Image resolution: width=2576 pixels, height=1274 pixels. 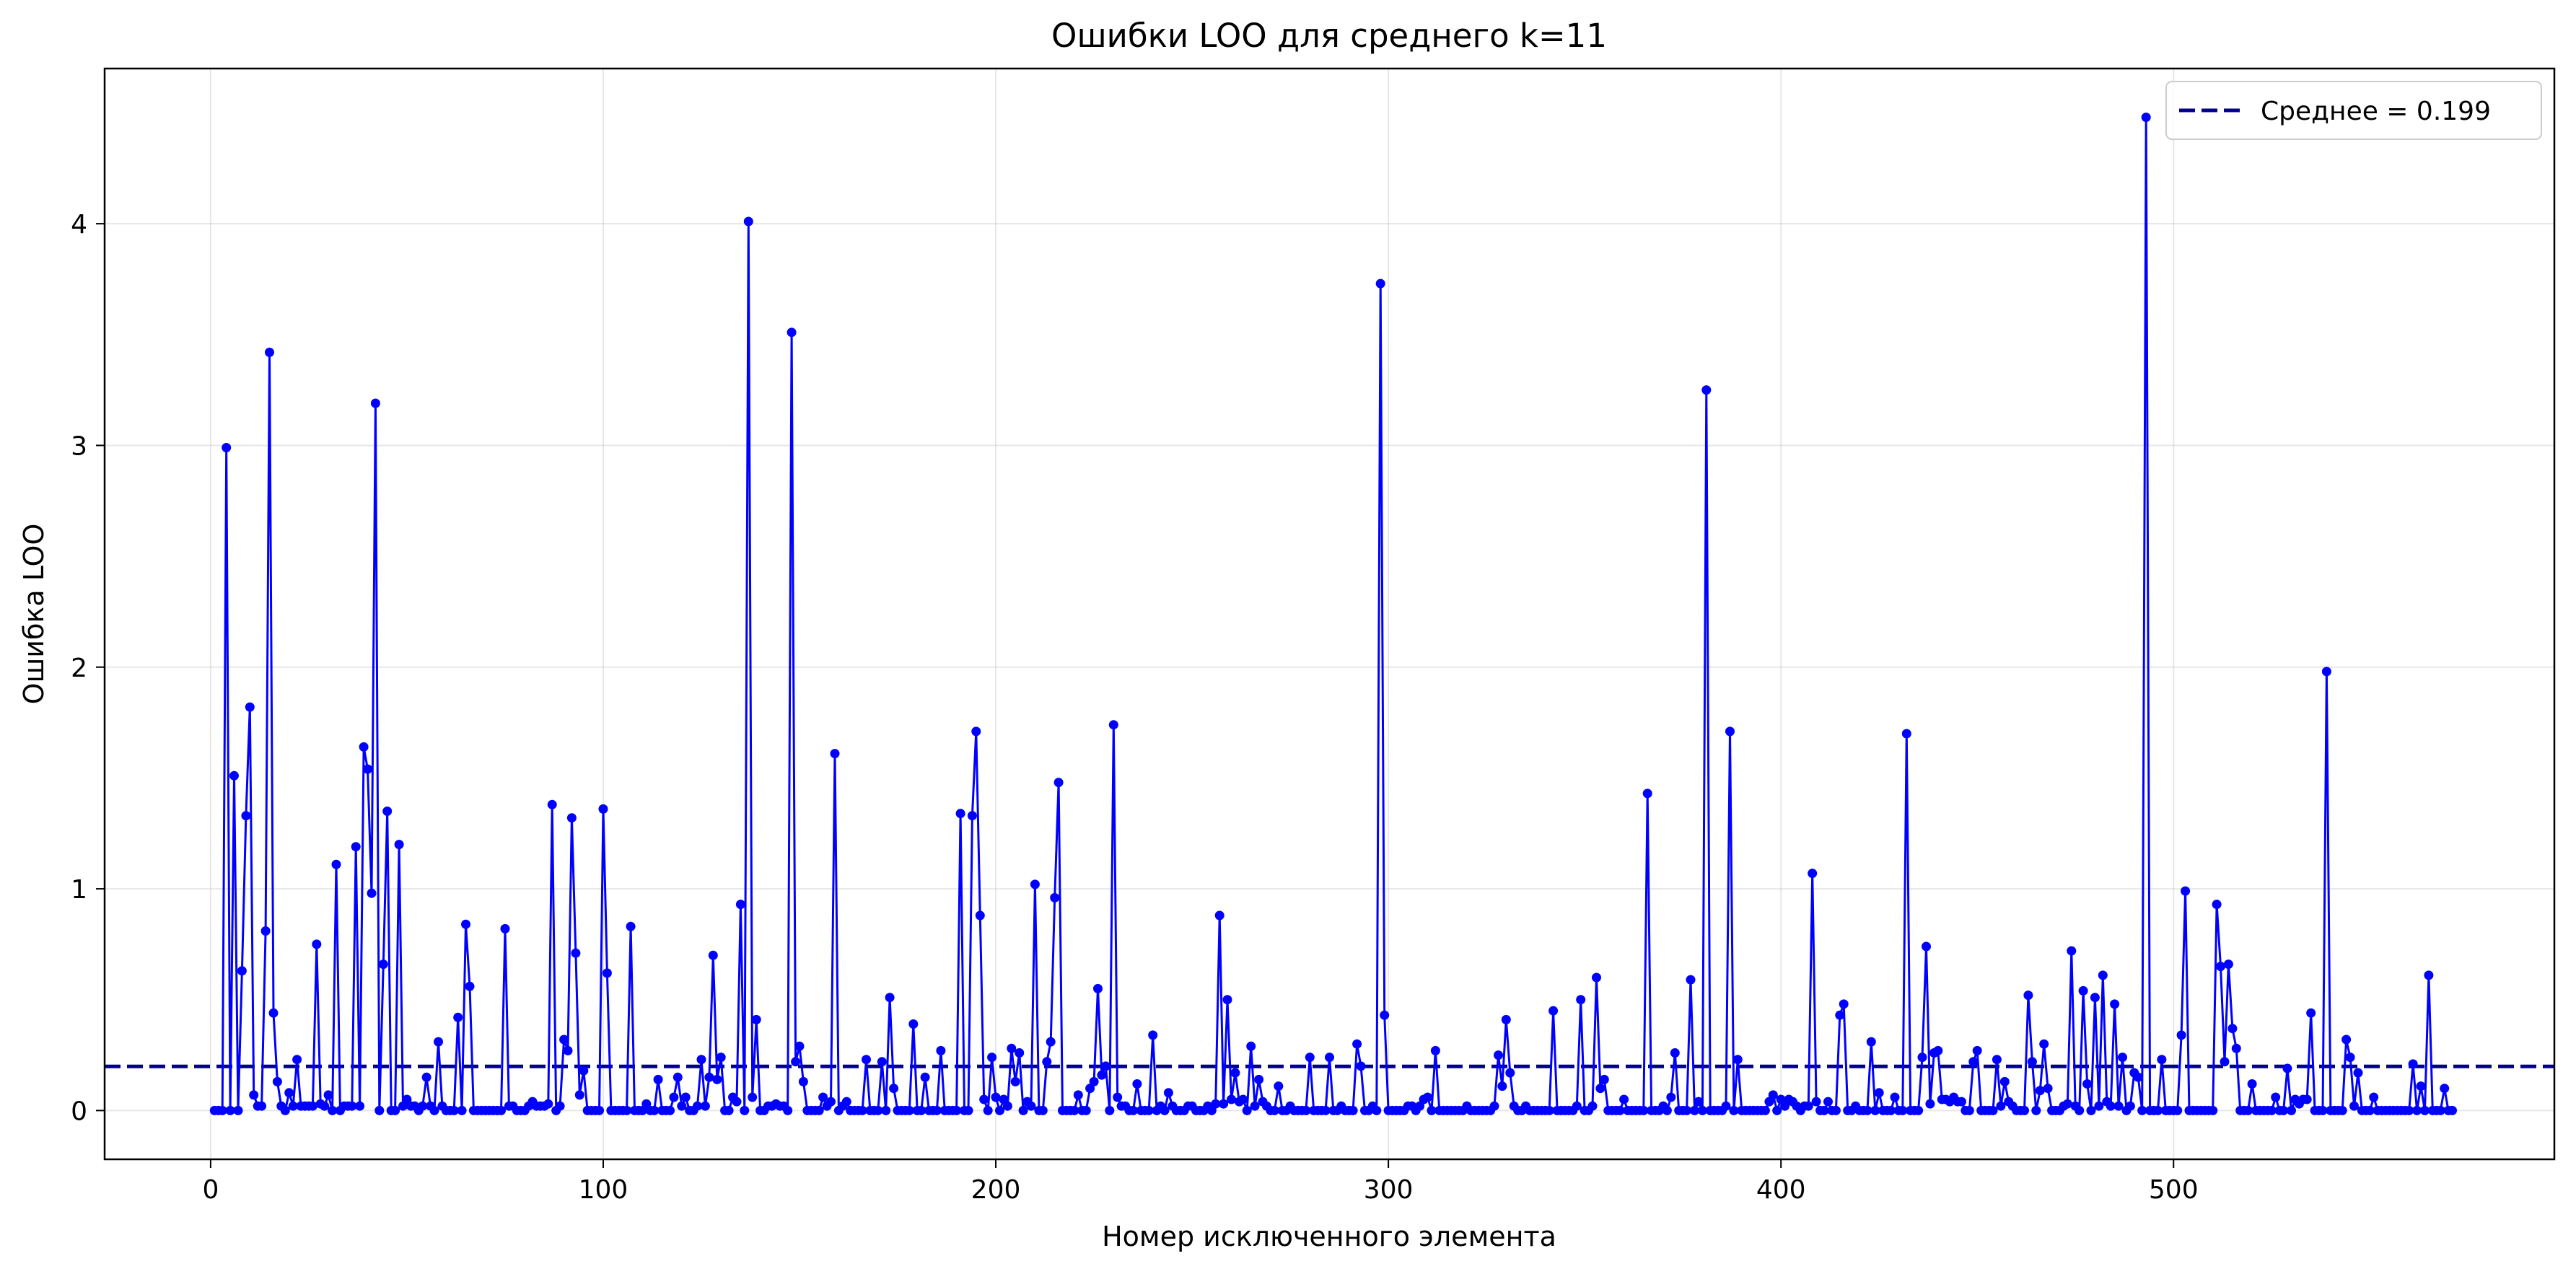 I want to click on y-tick-label: 4, so click(x=79, y=225).